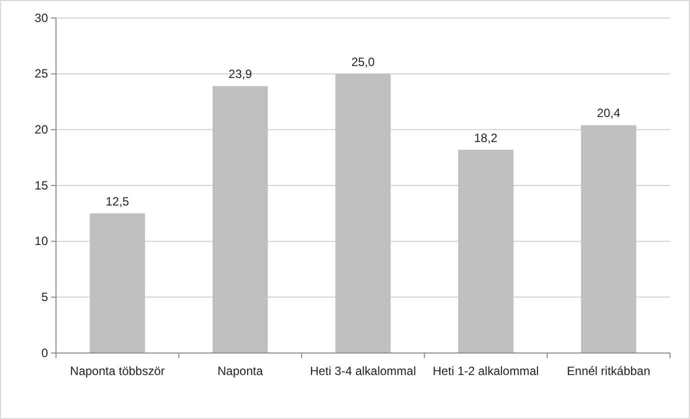 This screenshot has width=690, height=419. Describe the element at coordinates (118, 201) in the screenshot. I see `data-label: 12,5` at that location.